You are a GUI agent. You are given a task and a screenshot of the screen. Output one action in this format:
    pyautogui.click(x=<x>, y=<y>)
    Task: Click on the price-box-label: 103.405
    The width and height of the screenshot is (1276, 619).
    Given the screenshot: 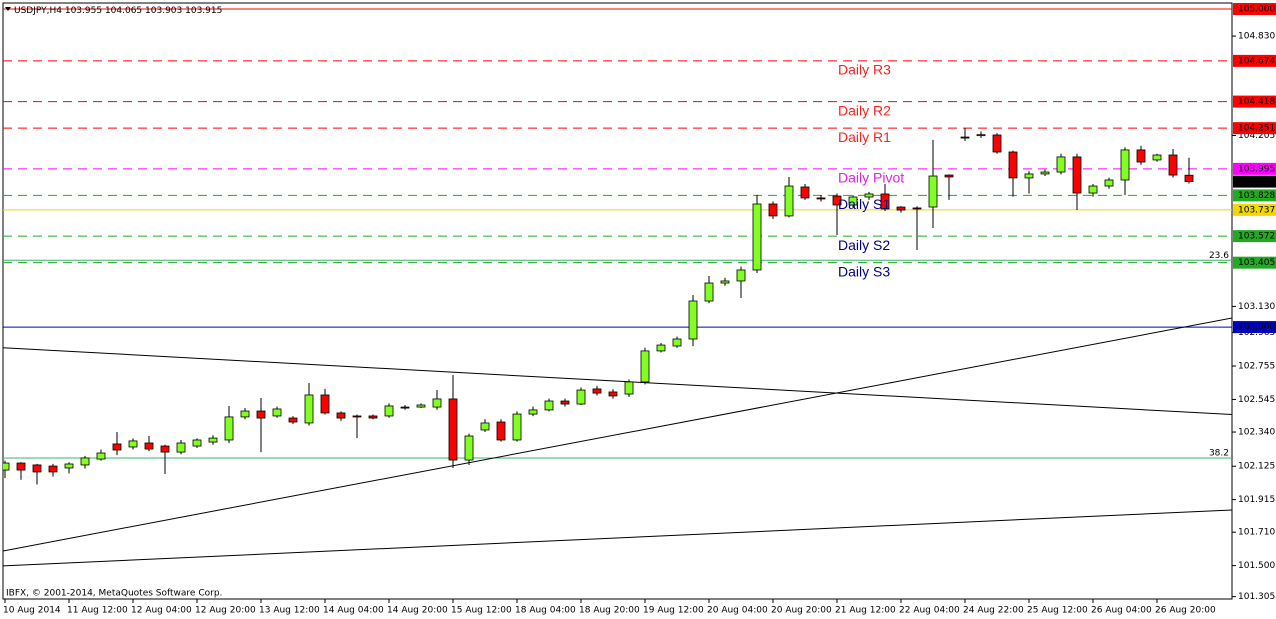 What is the action you would take?
    pyautogui.click(x=1256, y=263)
    